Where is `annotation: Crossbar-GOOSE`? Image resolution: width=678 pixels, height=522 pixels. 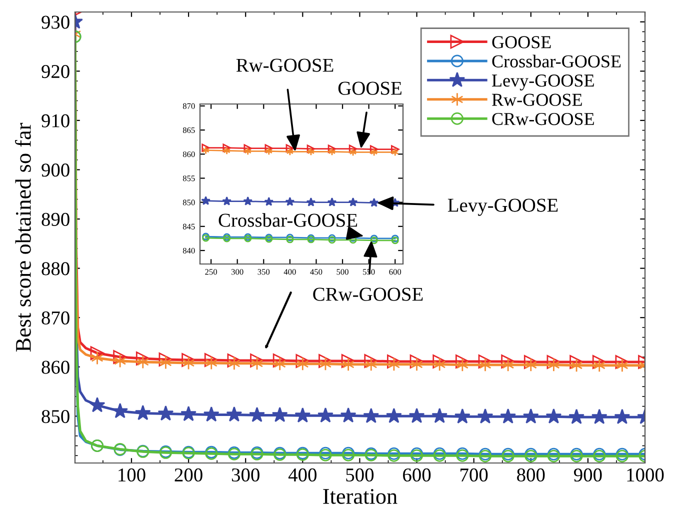
annotation: Crossbar-GOOSE is located at coordinates (288, 220).